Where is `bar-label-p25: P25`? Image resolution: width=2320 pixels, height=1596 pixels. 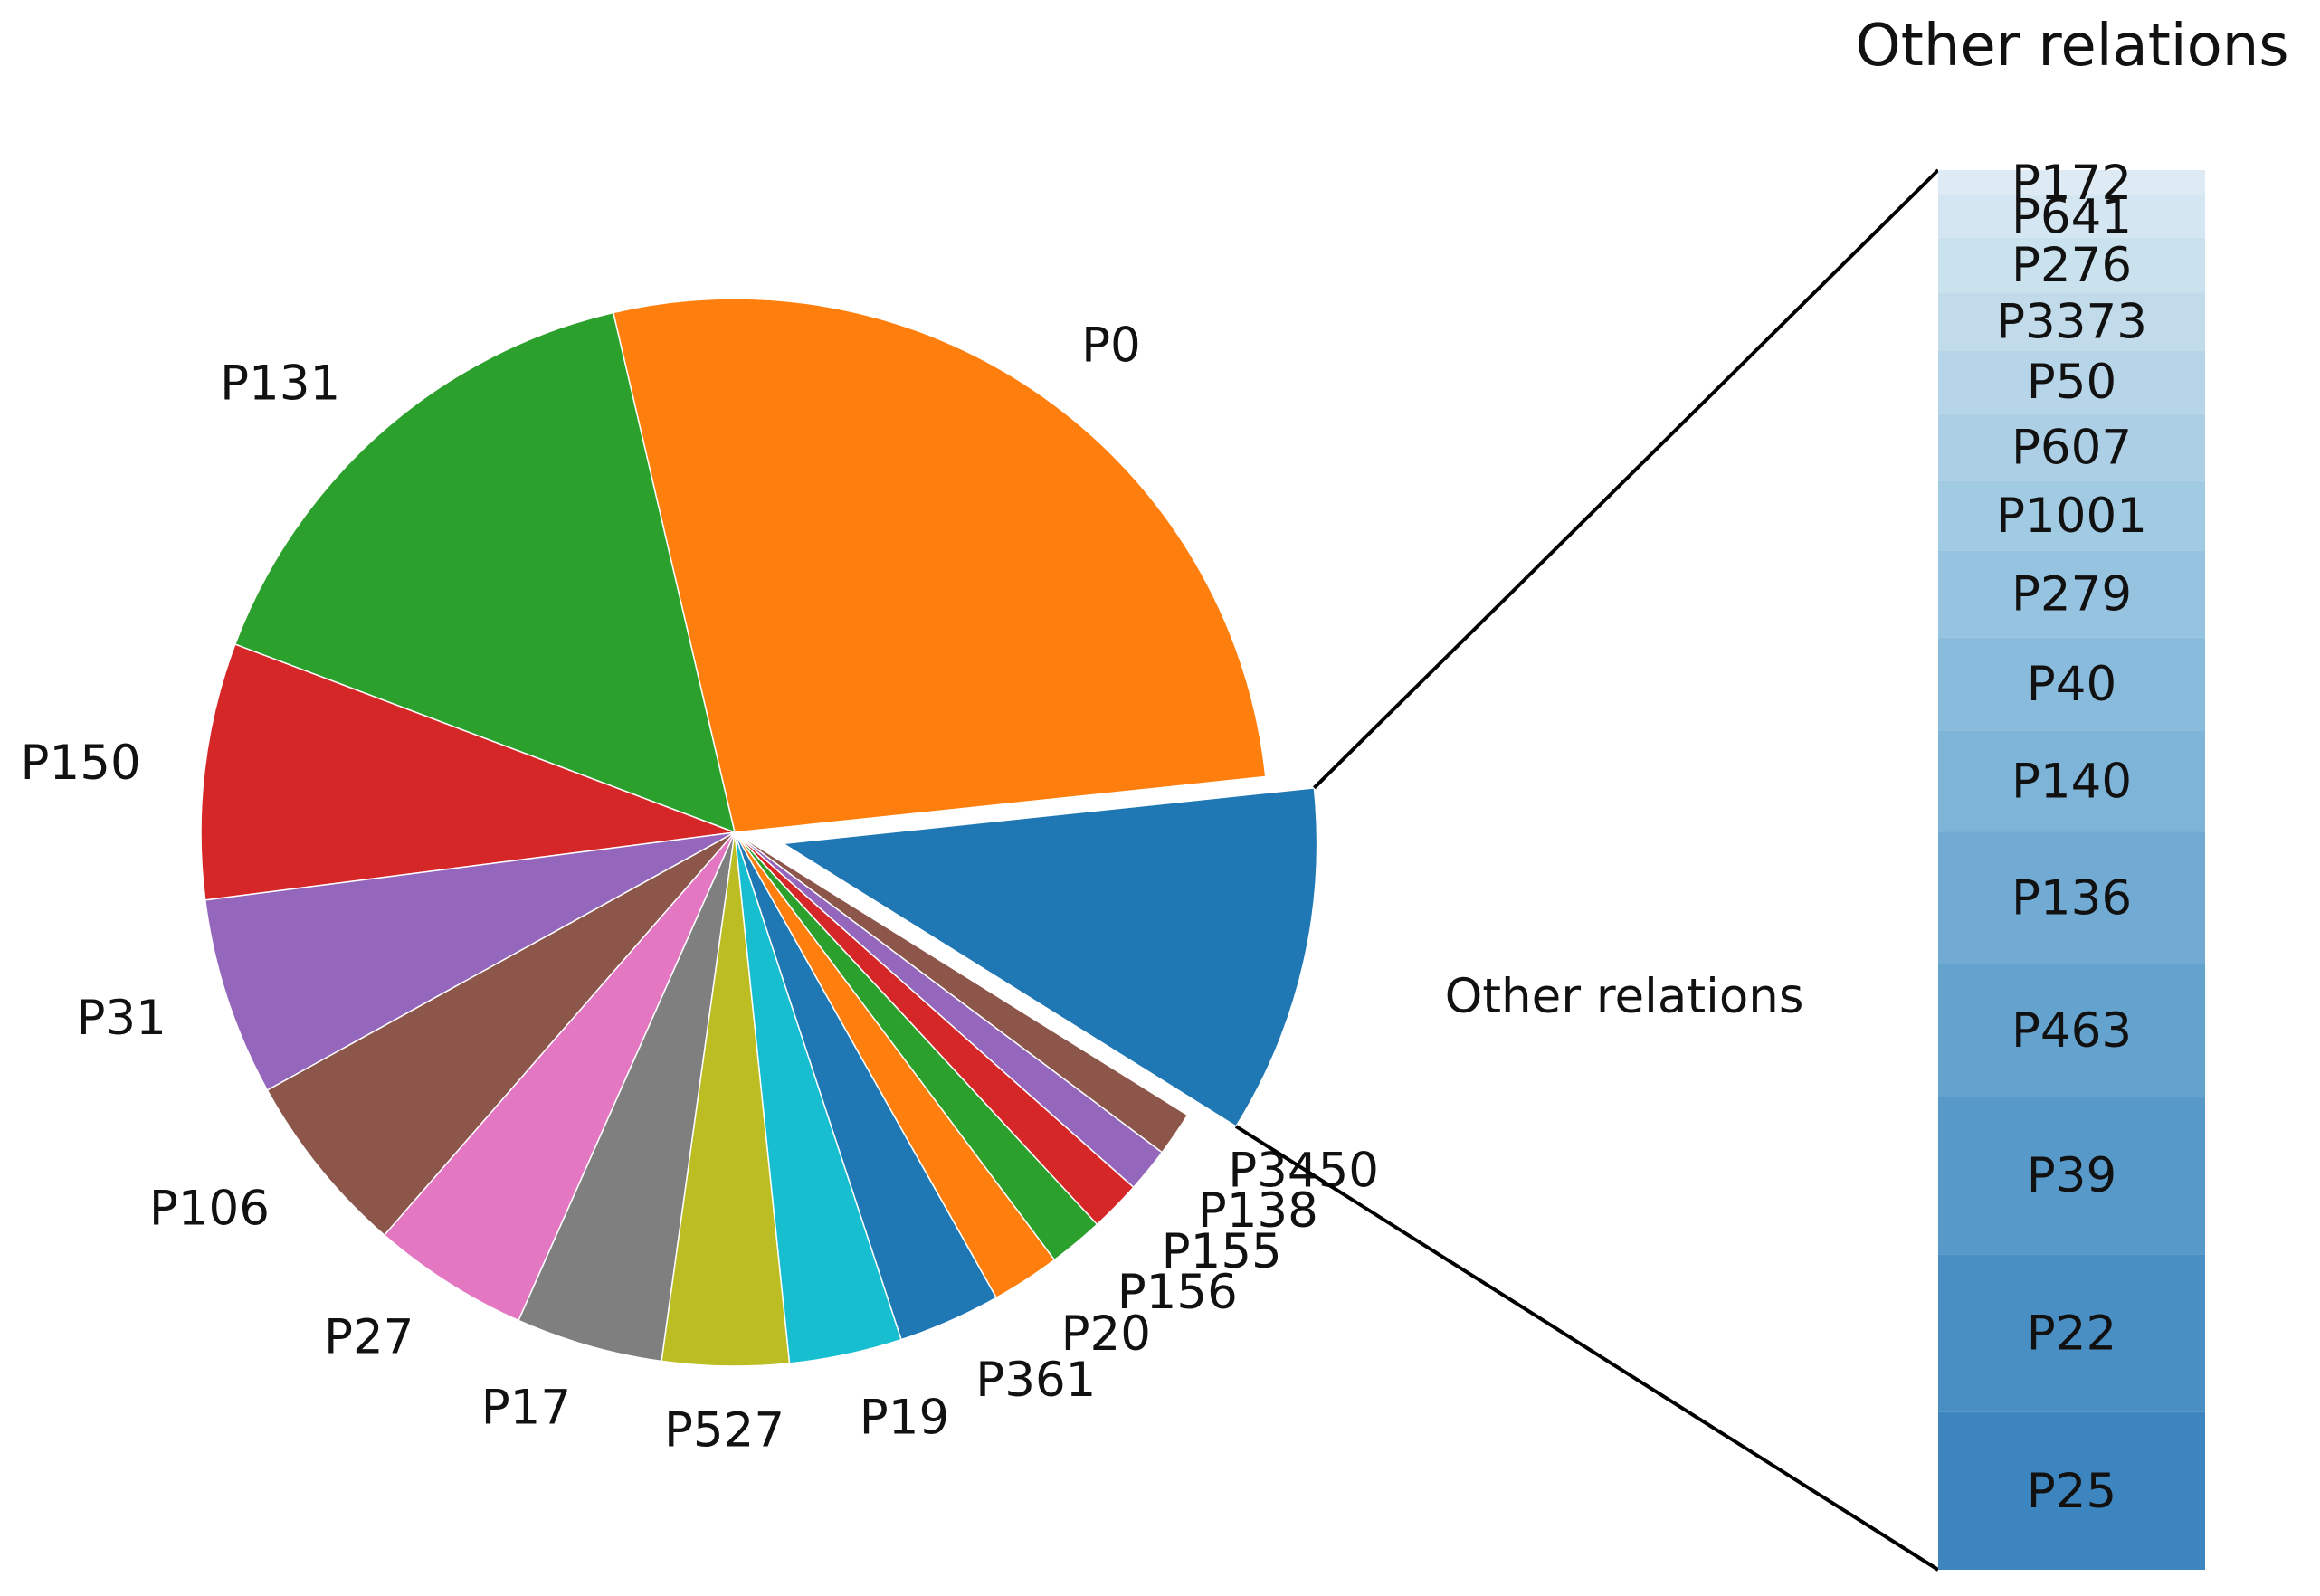
bar-label-p25: P25 is located at coordinates (2071, 1492).